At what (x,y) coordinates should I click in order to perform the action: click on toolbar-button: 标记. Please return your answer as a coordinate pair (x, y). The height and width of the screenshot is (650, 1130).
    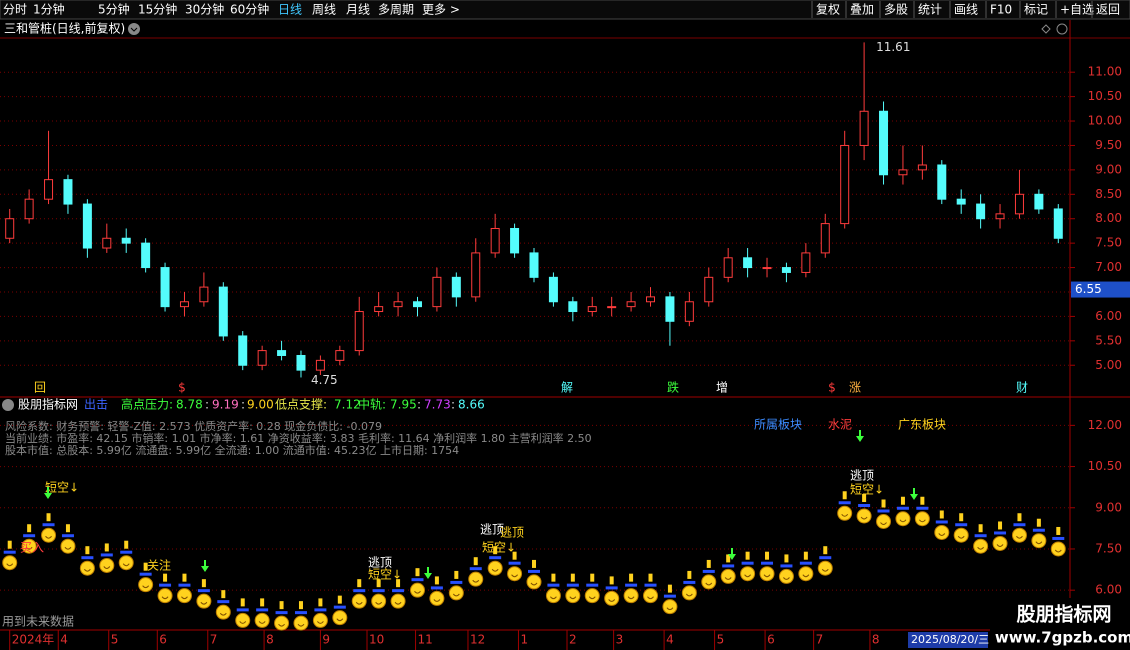
    Looking at the image, I should click on (1036, 10).